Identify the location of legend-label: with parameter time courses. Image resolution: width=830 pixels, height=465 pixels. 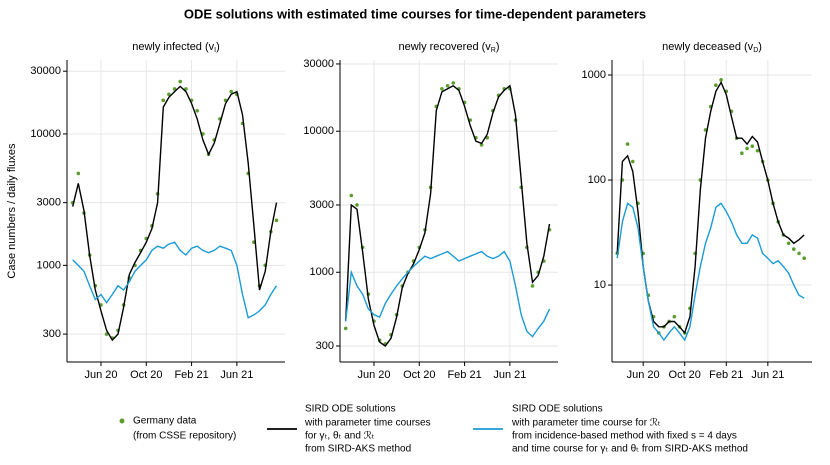
(367, 423).